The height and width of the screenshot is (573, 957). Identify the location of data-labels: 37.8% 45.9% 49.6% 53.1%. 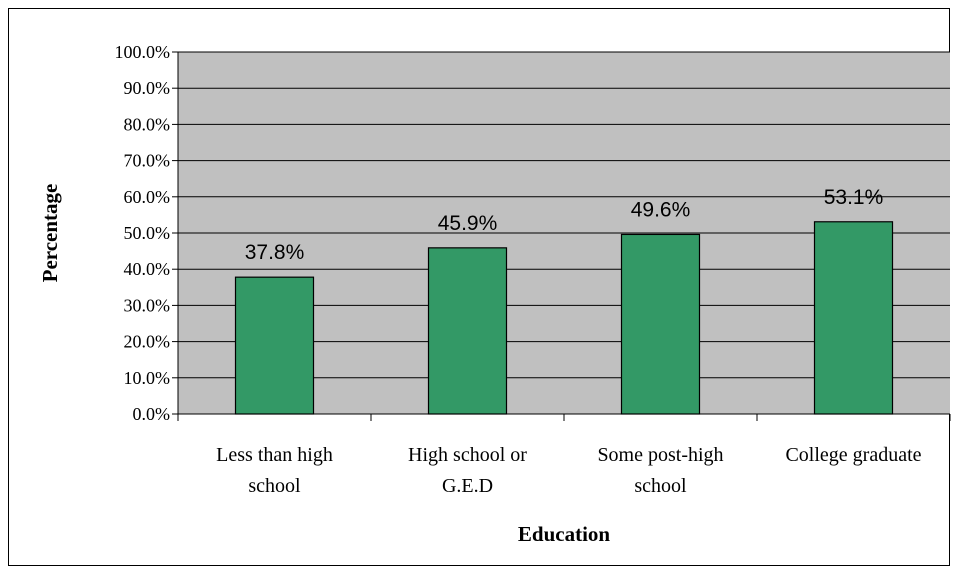
(564, 225).